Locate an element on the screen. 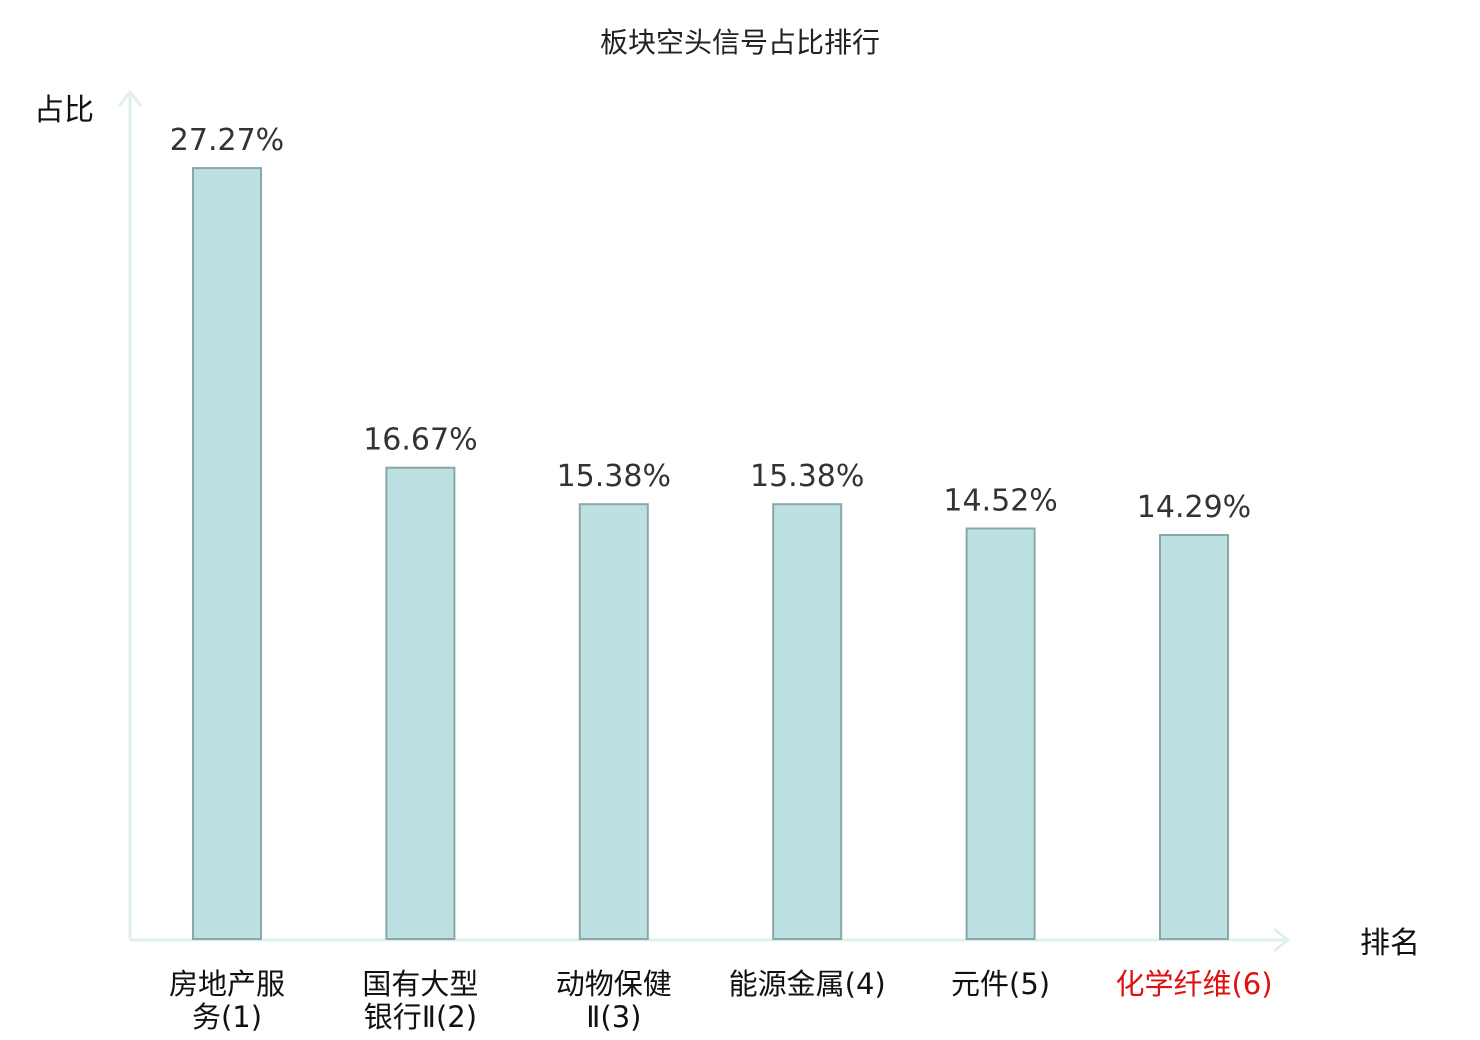  value-label-2: 16.67% is located at coordinates (420, 440).